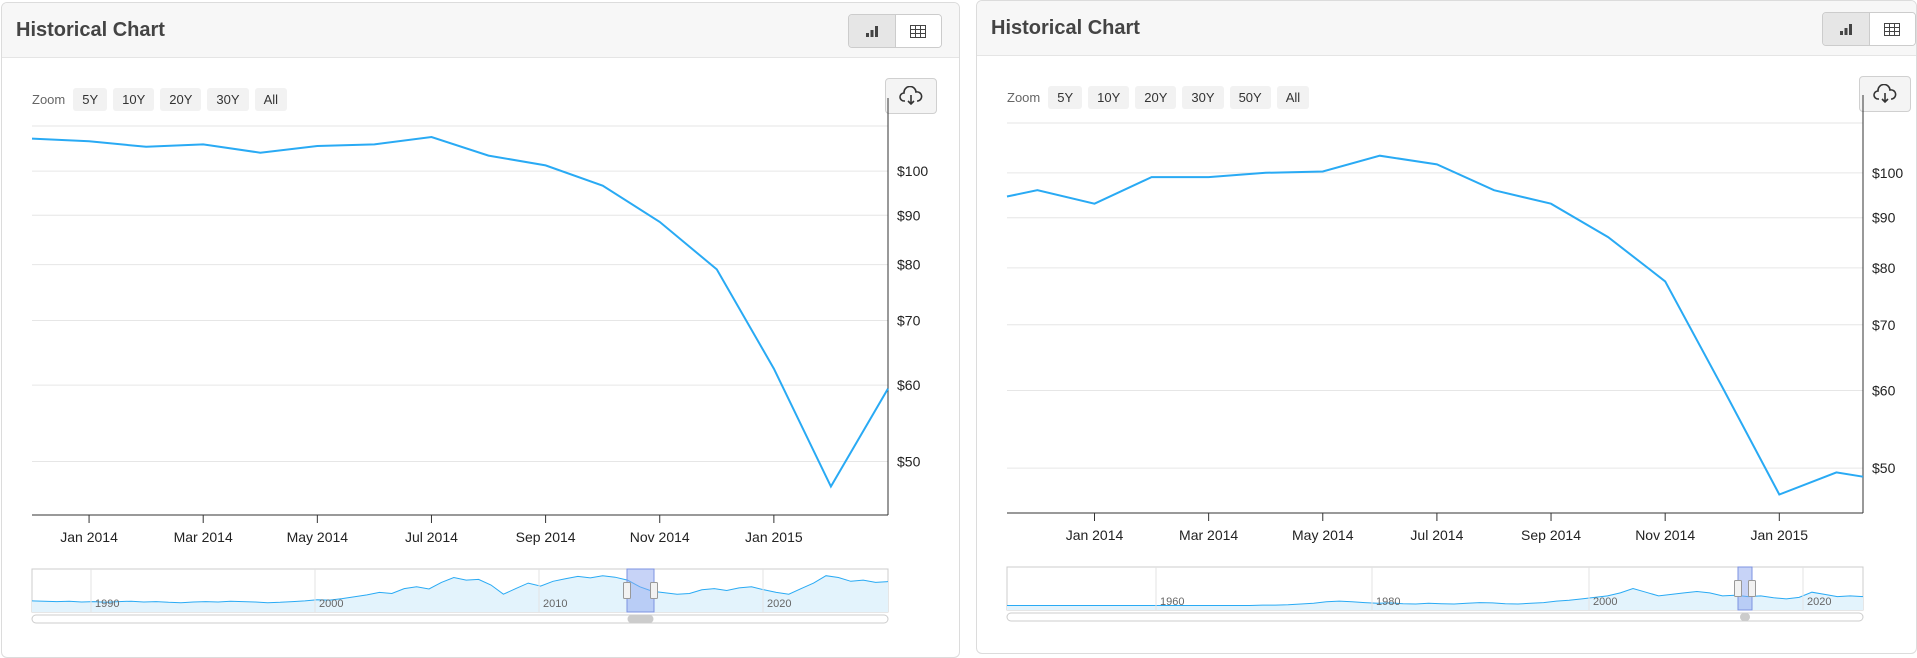 This screenshot has width=1917, height=658. I want to click on navigator-label: 1990, so click(107, 604).